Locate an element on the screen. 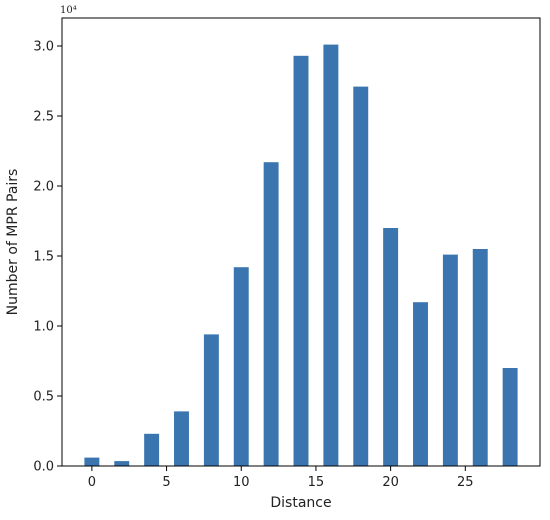  y-axis-title: Number of MPR Pairs is located at coordinates (13, 242).